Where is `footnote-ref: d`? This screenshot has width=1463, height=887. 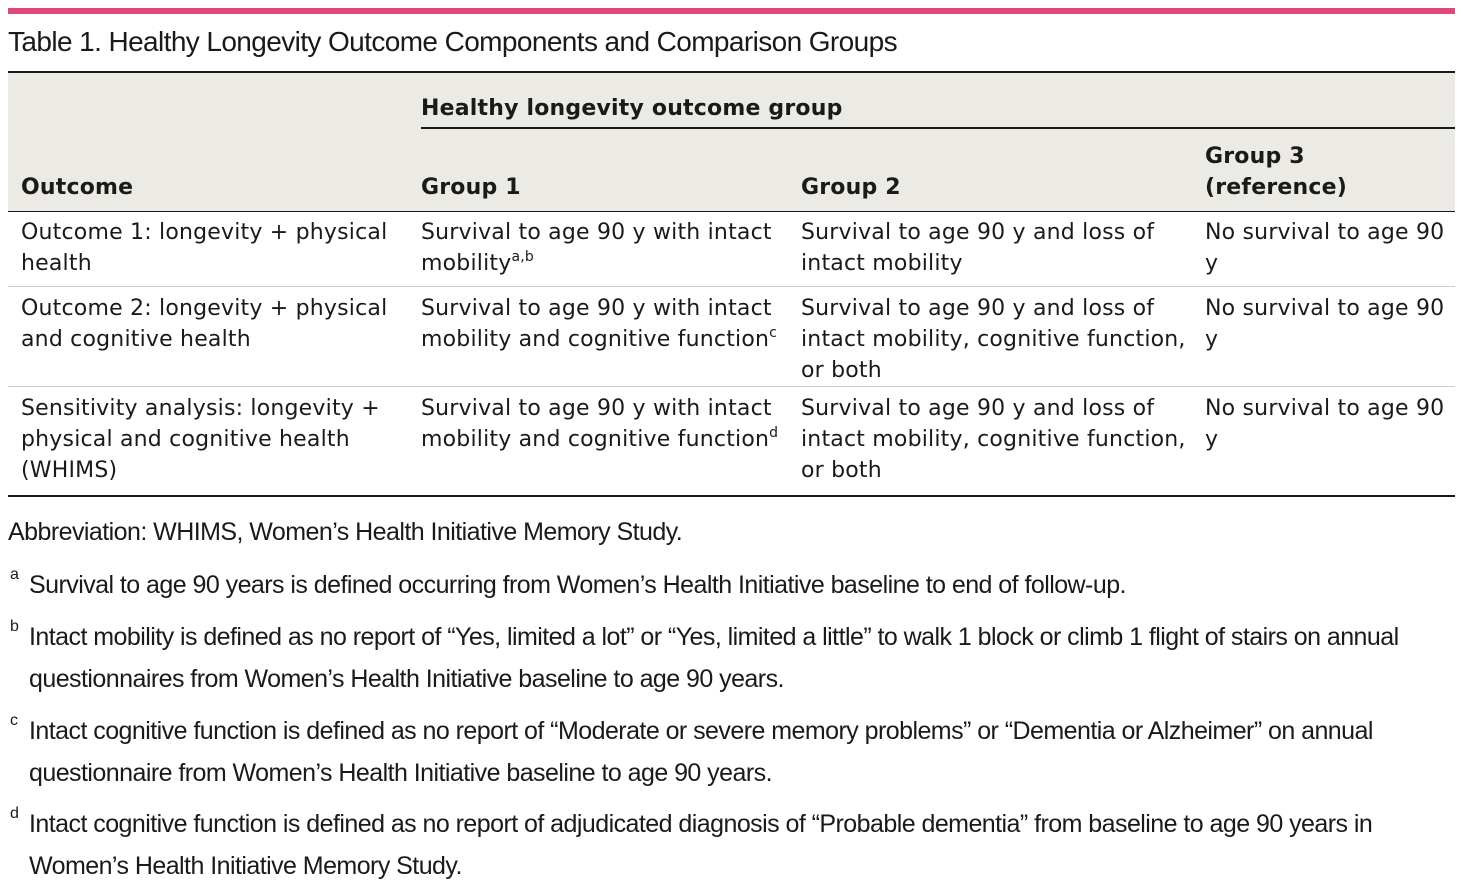
footnote-ref: d is located at coordinates (774, 433).